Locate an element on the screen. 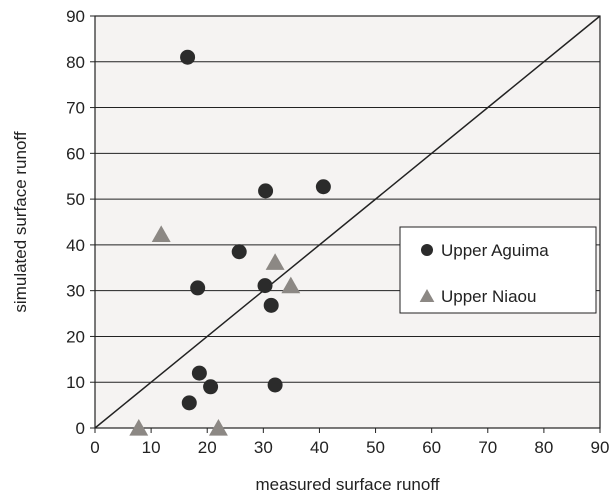 The image size is (612, 496). y-tick-label: 90 is located at coordinates (75, 16).